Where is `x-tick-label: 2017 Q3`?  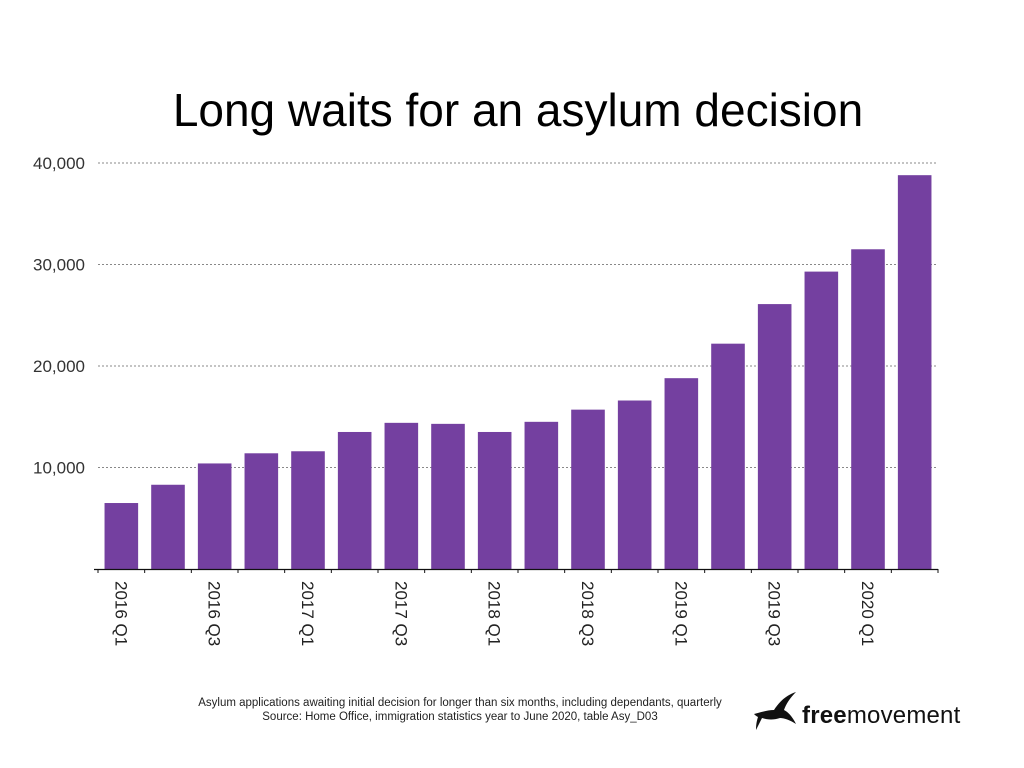 x-tick-label: 2017 Q3 is located at coordinates (400, 613).